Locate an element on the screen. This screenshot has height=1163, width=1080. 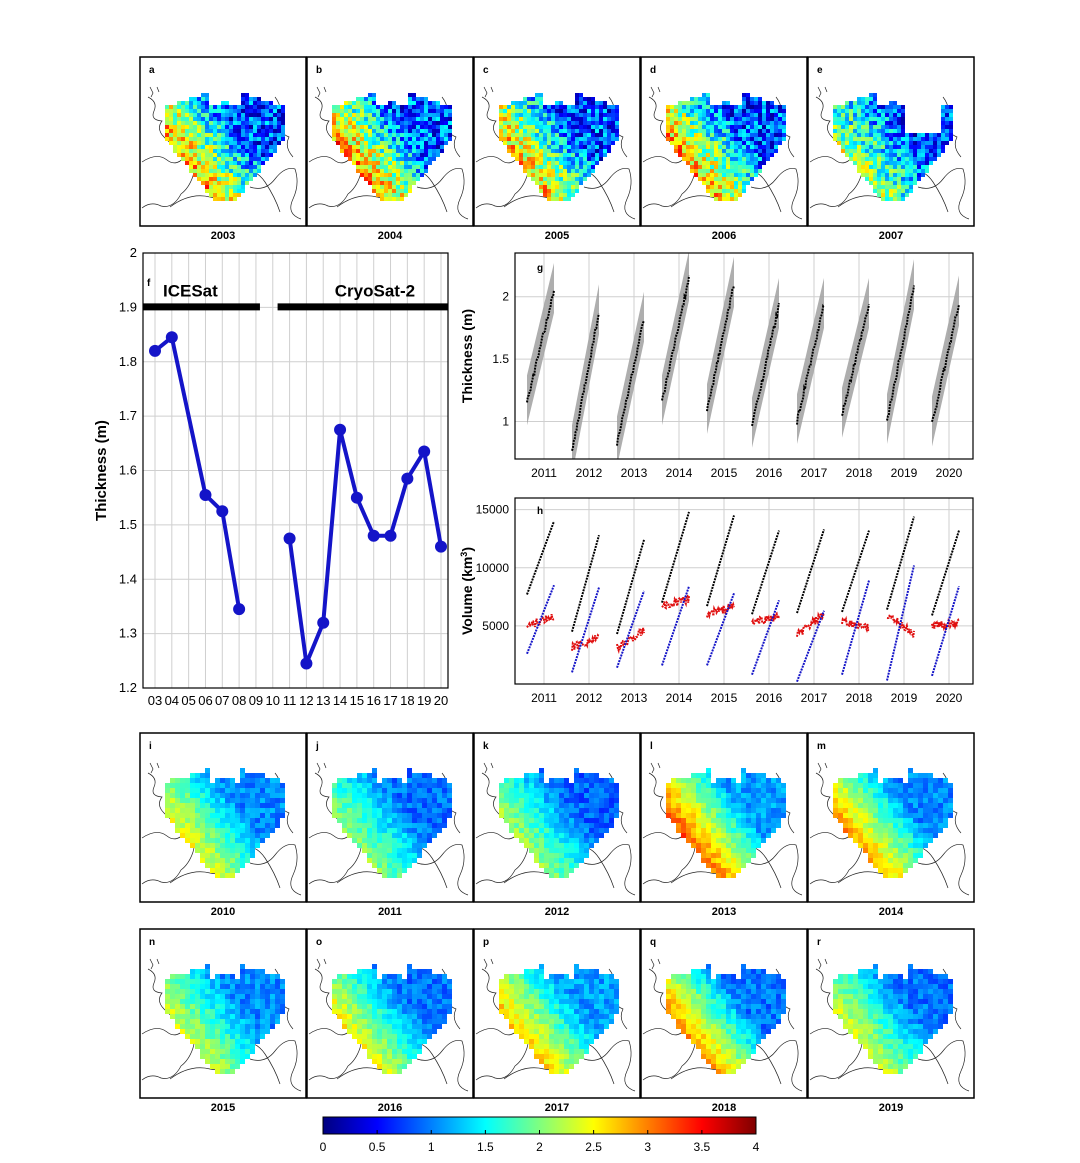
coast-segment is located at coordinates (609, 870).